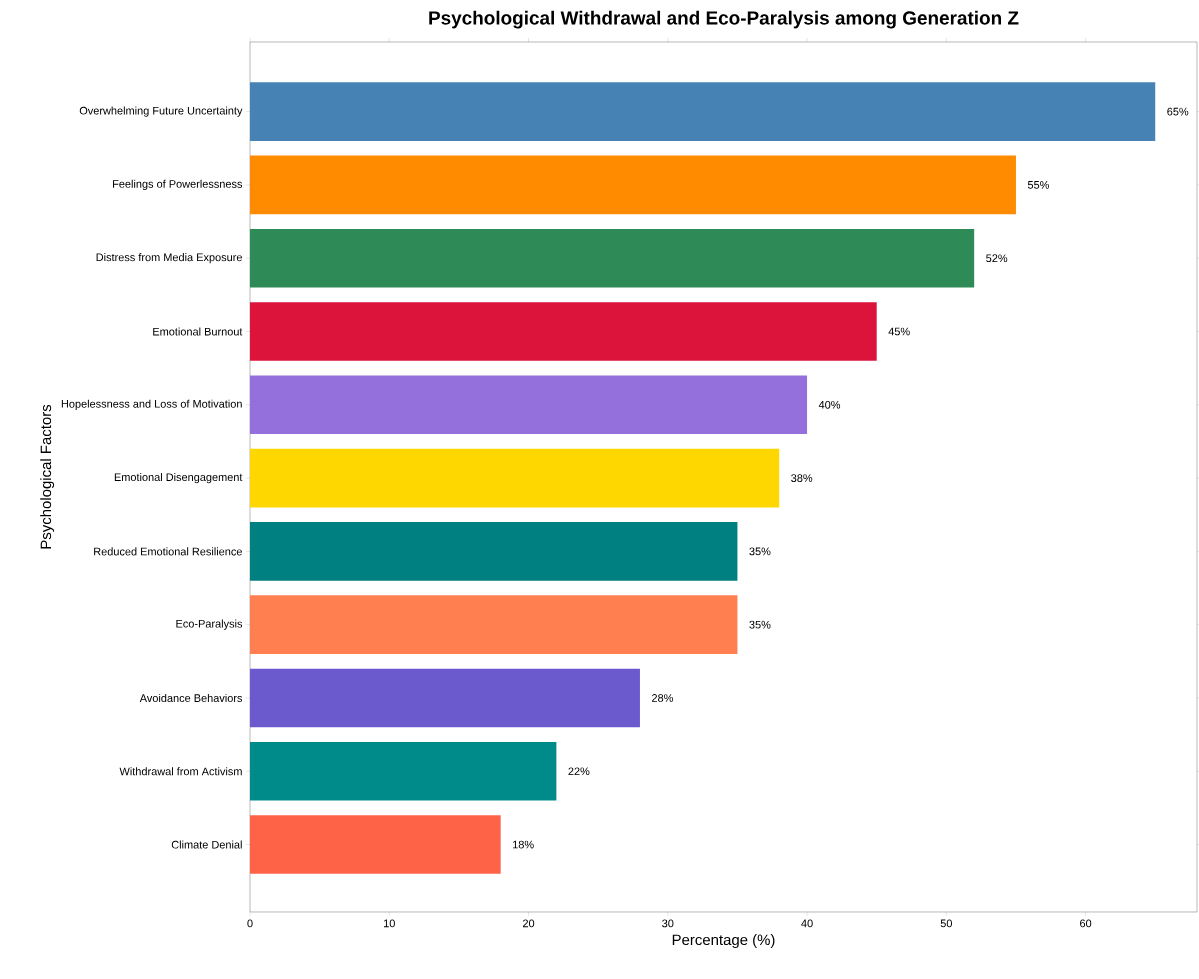 This screenshot has height=979, width=1199. What do you see at coordinates (523, 844) in the screenshot?
I see `data-label: 18%` at bounding box center [523, 844].